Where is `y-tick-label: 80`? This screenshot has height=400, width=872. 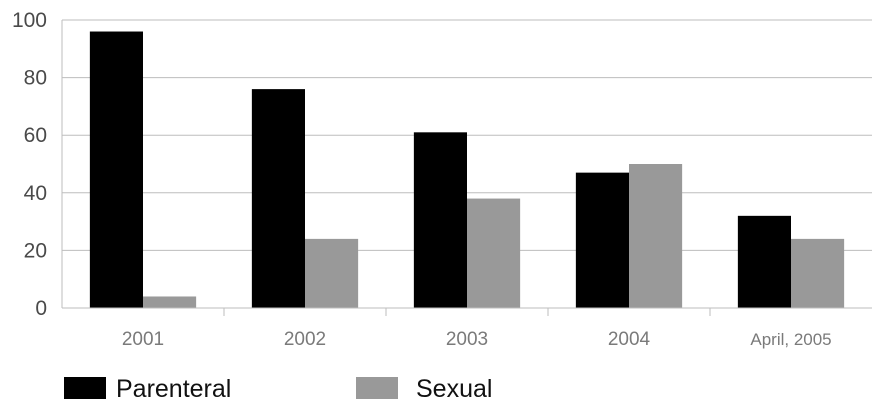
y-tick-label: 80 is located at coordinates (35, 78).